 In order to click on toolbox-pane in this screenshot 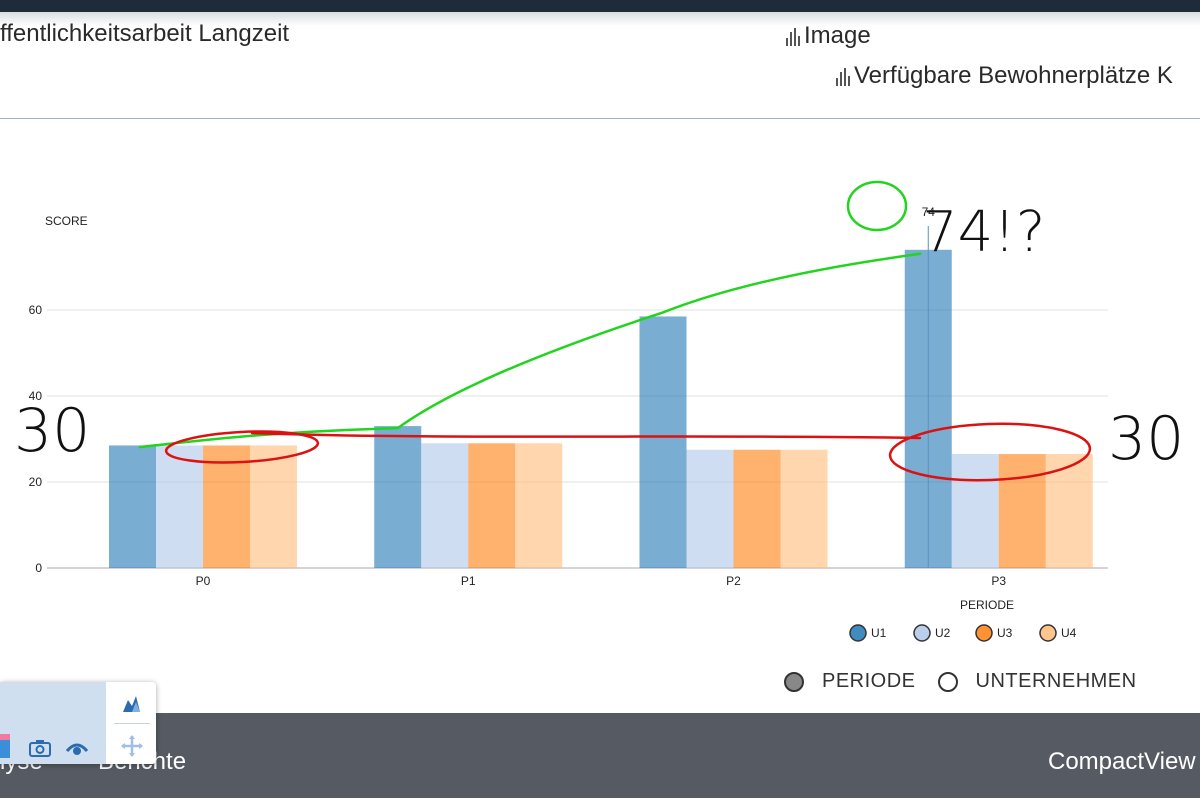, I will do `click(53, 723)`.